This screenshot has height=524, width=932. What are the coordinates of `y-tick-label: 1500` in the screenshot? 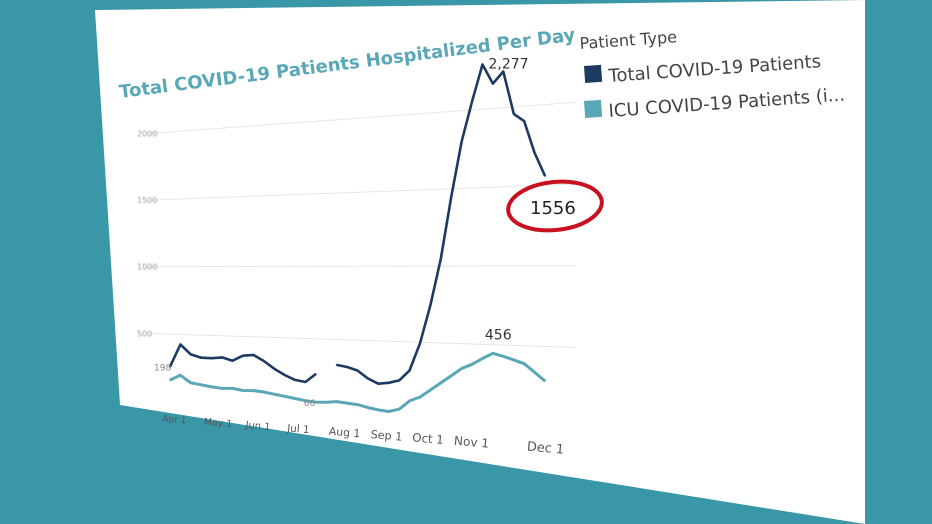 It's located at (147, 200).